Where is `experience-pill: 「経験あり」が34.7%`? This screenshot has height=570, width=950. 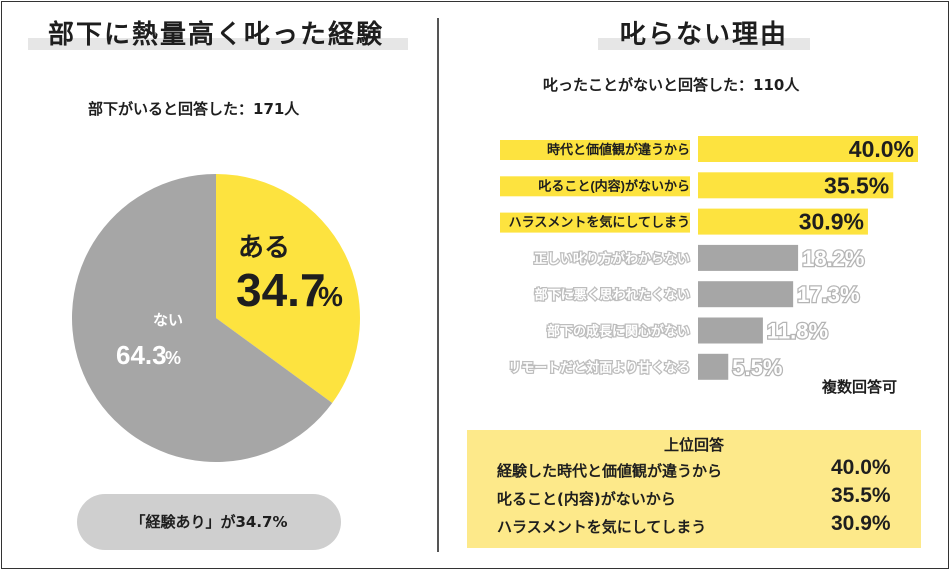
experience-pill: 「経験あり」が34.7% is located at coordinates (209, 522).